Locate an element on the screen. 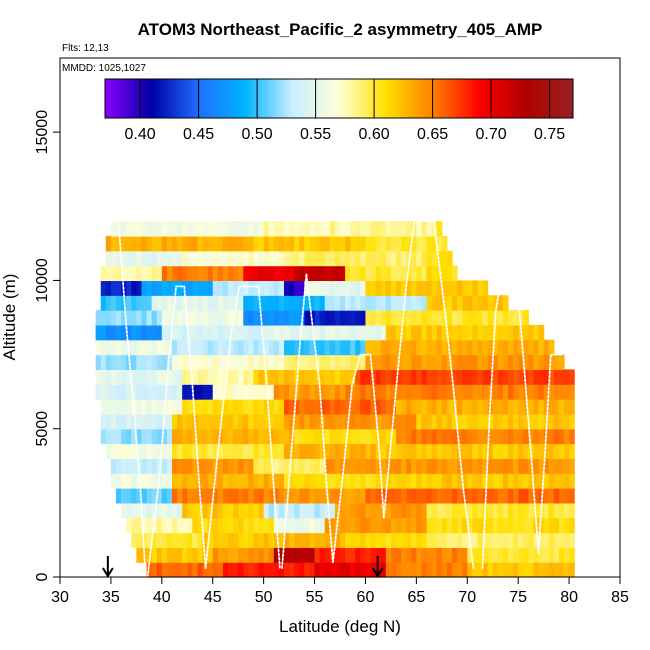 The image size is (650, 650). y-tick-label: 5000 is located at coordinates (42, 429).